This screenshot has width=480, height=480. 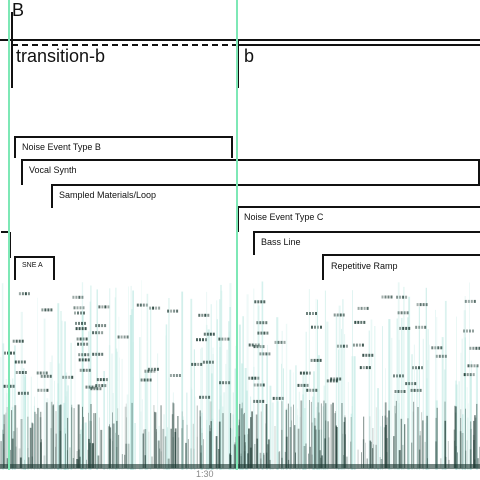 I want to click on event-label-vocal: Vocal Synth, so click(x=53, y=170).